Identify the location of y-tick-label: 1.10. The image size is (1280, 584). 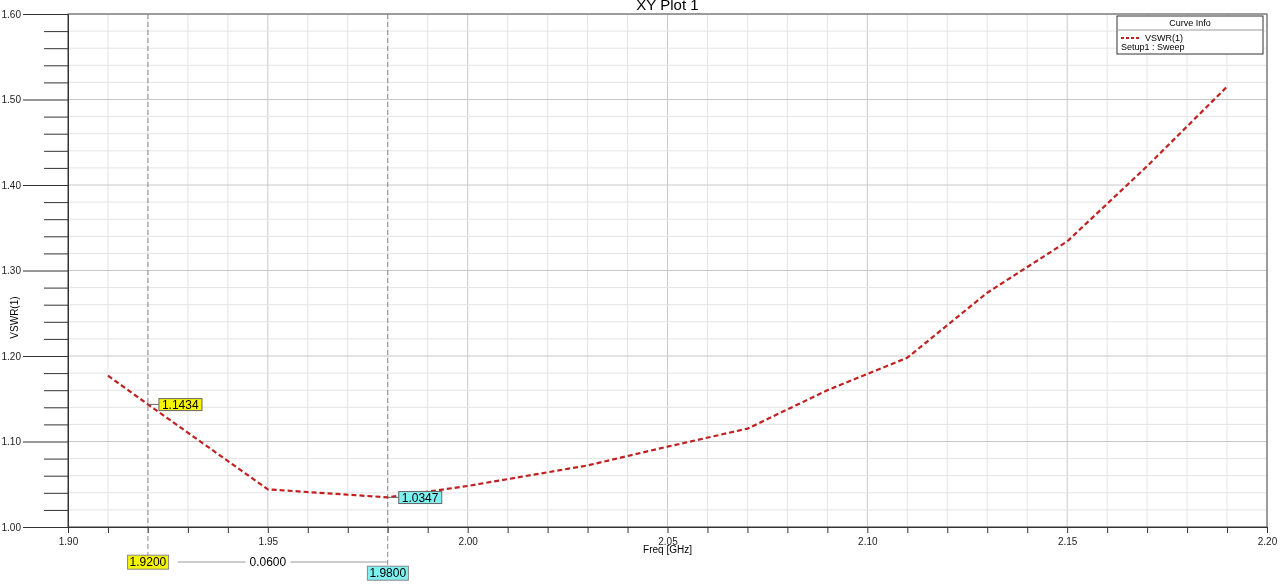
(11, 442).